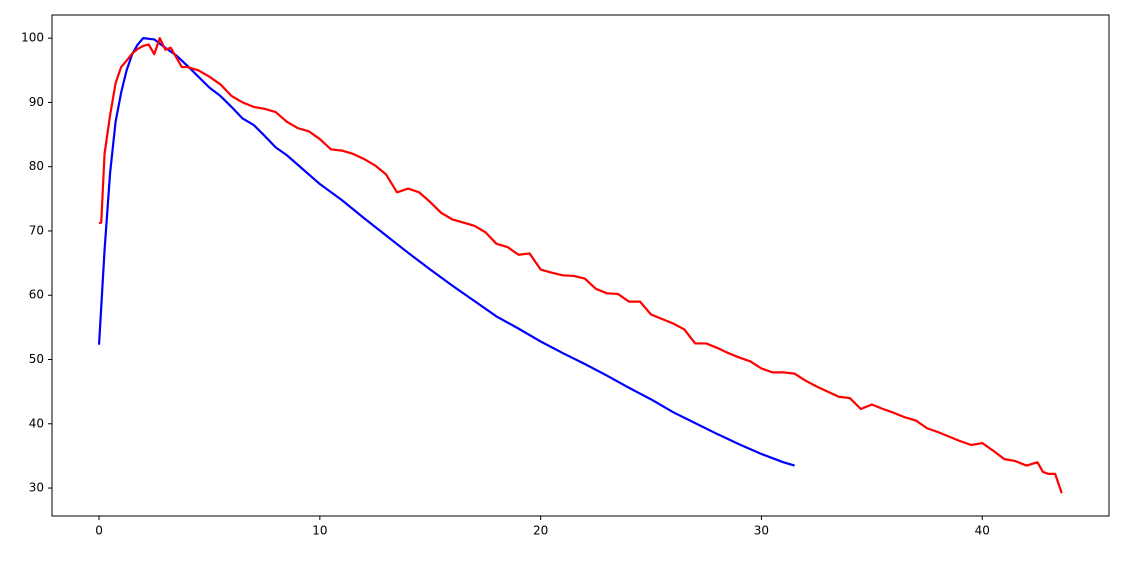 The height and width of the screenshot is (573, 1130). I want to click on x-tick-label: 40, so click(982, 531).